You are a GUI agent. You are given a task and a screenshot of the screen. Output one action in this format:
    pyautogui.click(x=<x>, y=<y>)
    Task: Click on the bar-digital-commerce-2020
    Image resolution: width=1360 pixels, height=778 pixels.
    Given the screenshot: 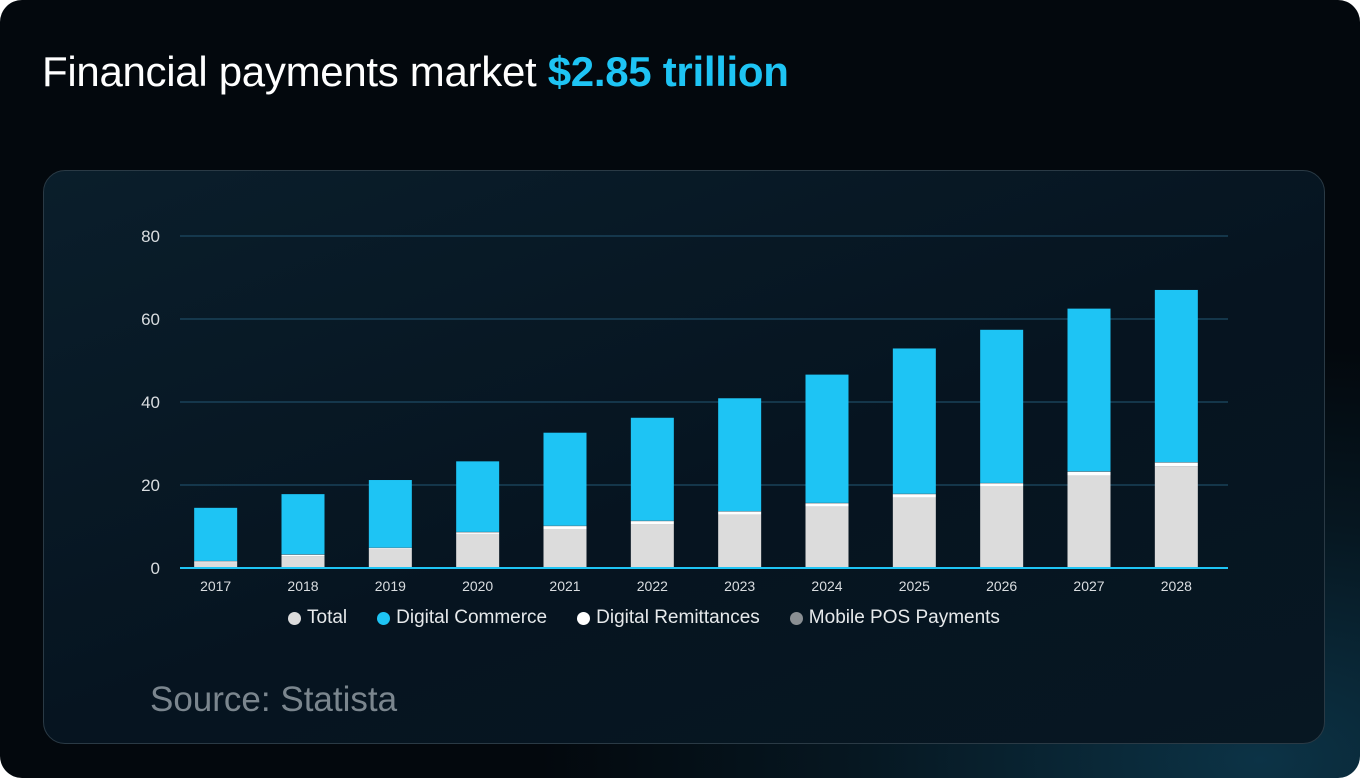 What is the action you would take?
    pyautogui.click(x=478, y=496)
    